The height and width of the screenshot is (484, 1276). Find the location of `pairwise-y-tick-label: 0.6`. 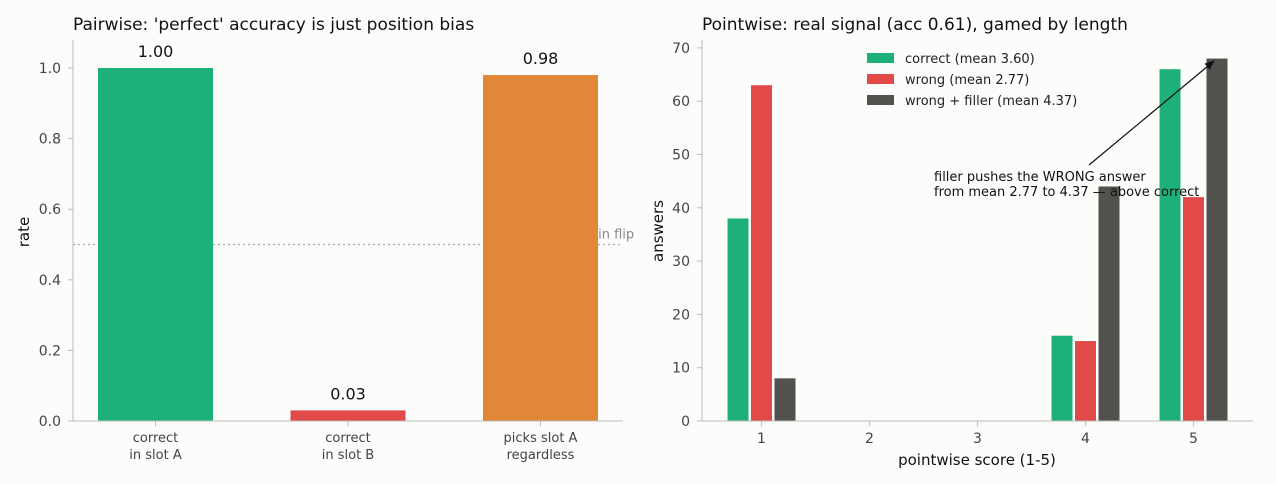

pairwise-y-tick-label: 0.6 is located at coordinates (50, 210).